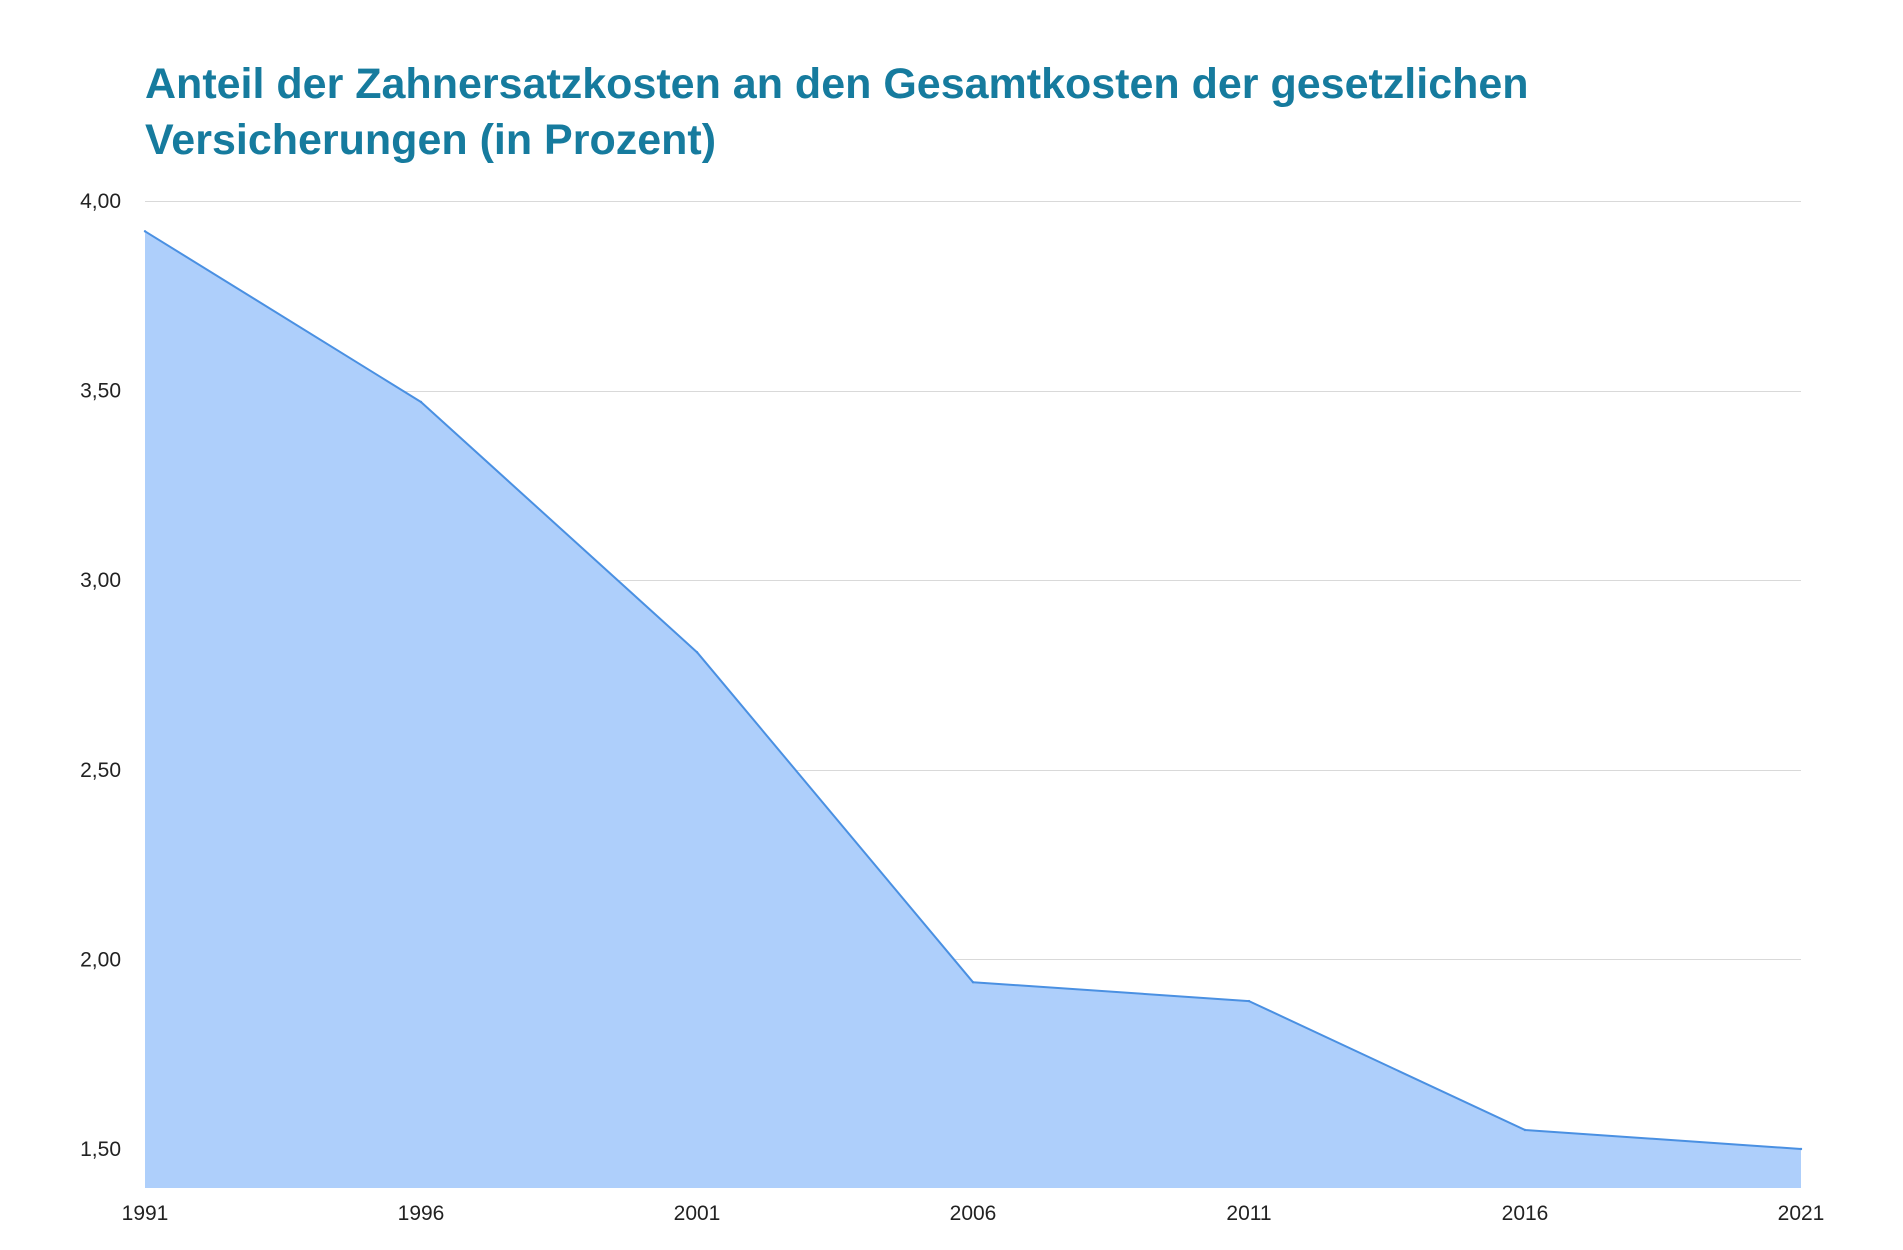  I want to click on y-tick-label: 4,00, so click(100, 201).